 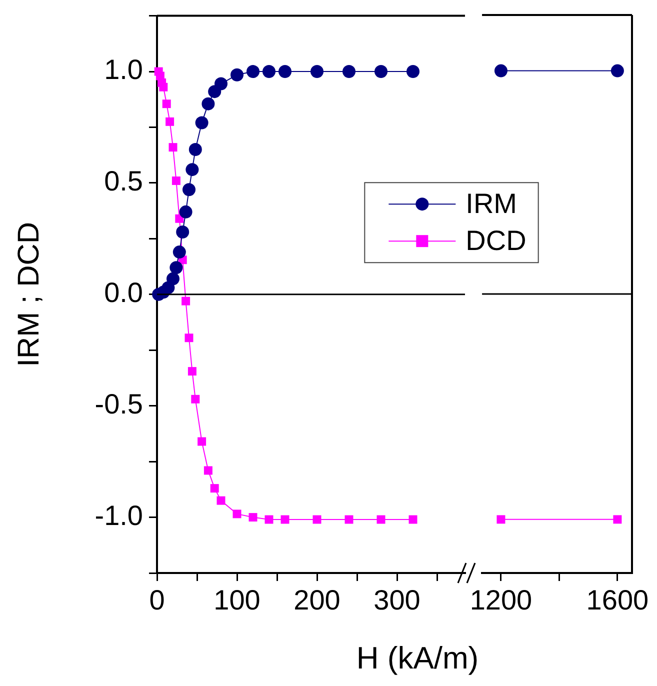 I want to click on legend-label: IRM, so click(x=491, y=203).